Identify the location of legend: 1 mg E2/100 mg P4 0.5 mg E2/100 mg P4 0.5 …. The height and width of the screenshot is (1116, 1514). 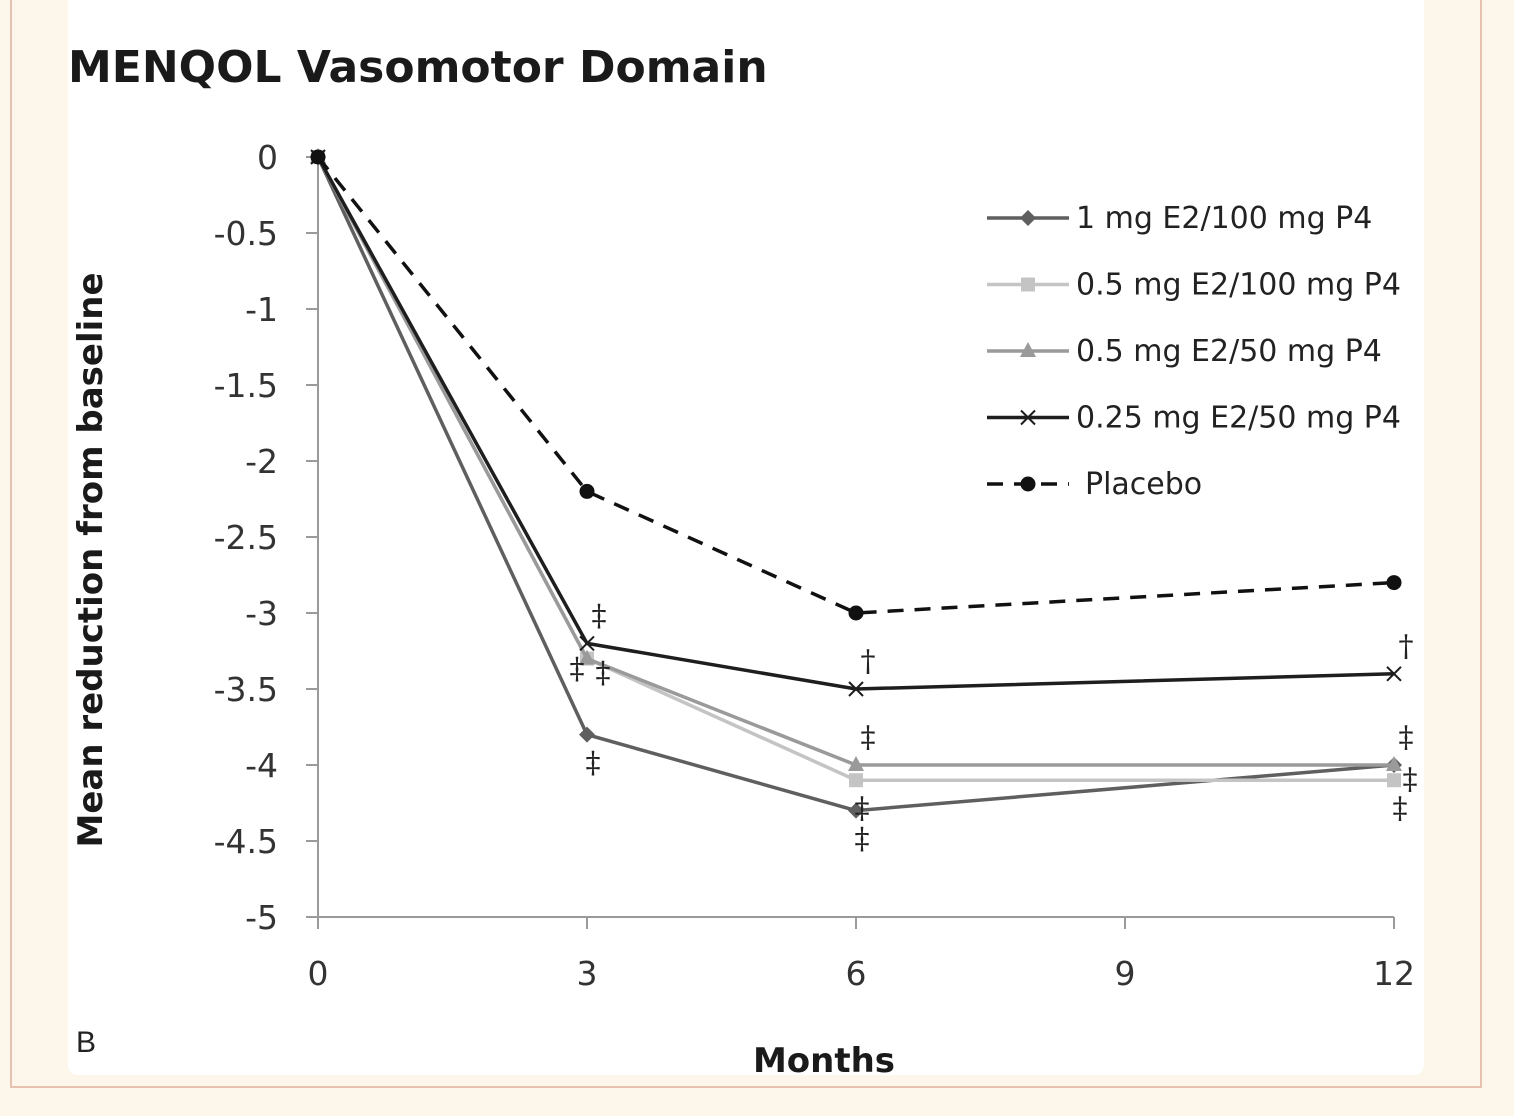
(1194, 351).